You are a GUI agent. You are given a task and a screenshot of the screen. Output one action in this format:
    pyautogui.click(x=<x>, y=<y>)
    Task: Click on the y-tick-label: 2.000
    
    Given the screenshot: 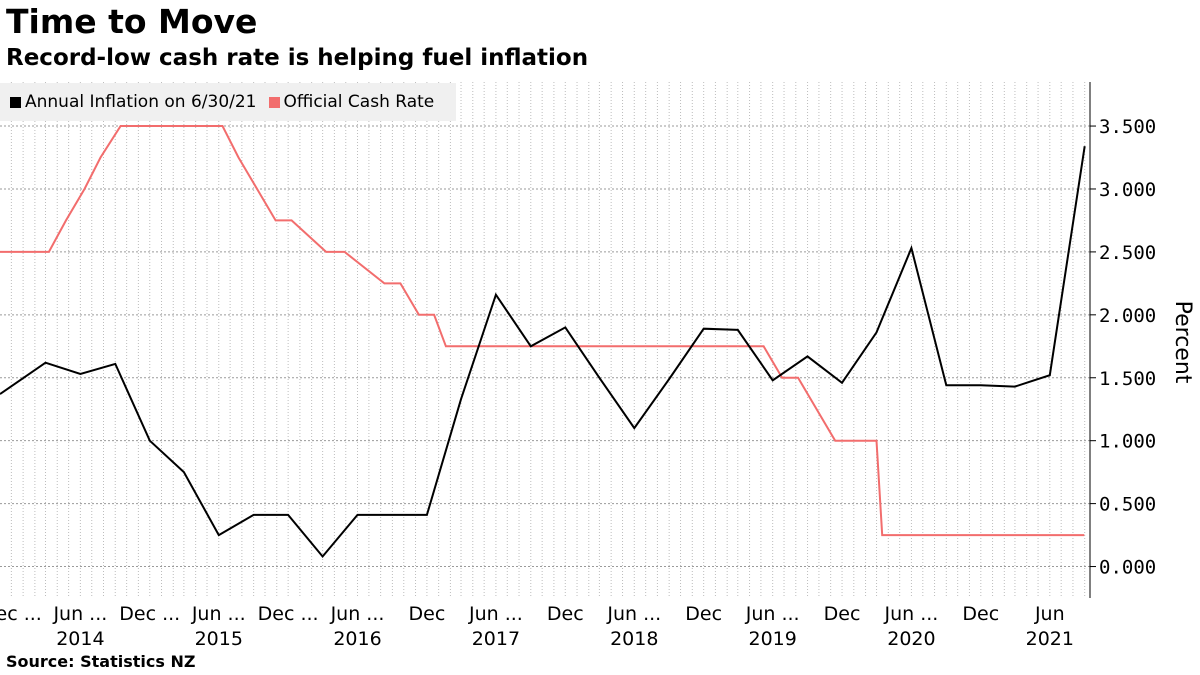 What is the action you would take?
    pyautogui.click(x=1127, y=316)
    